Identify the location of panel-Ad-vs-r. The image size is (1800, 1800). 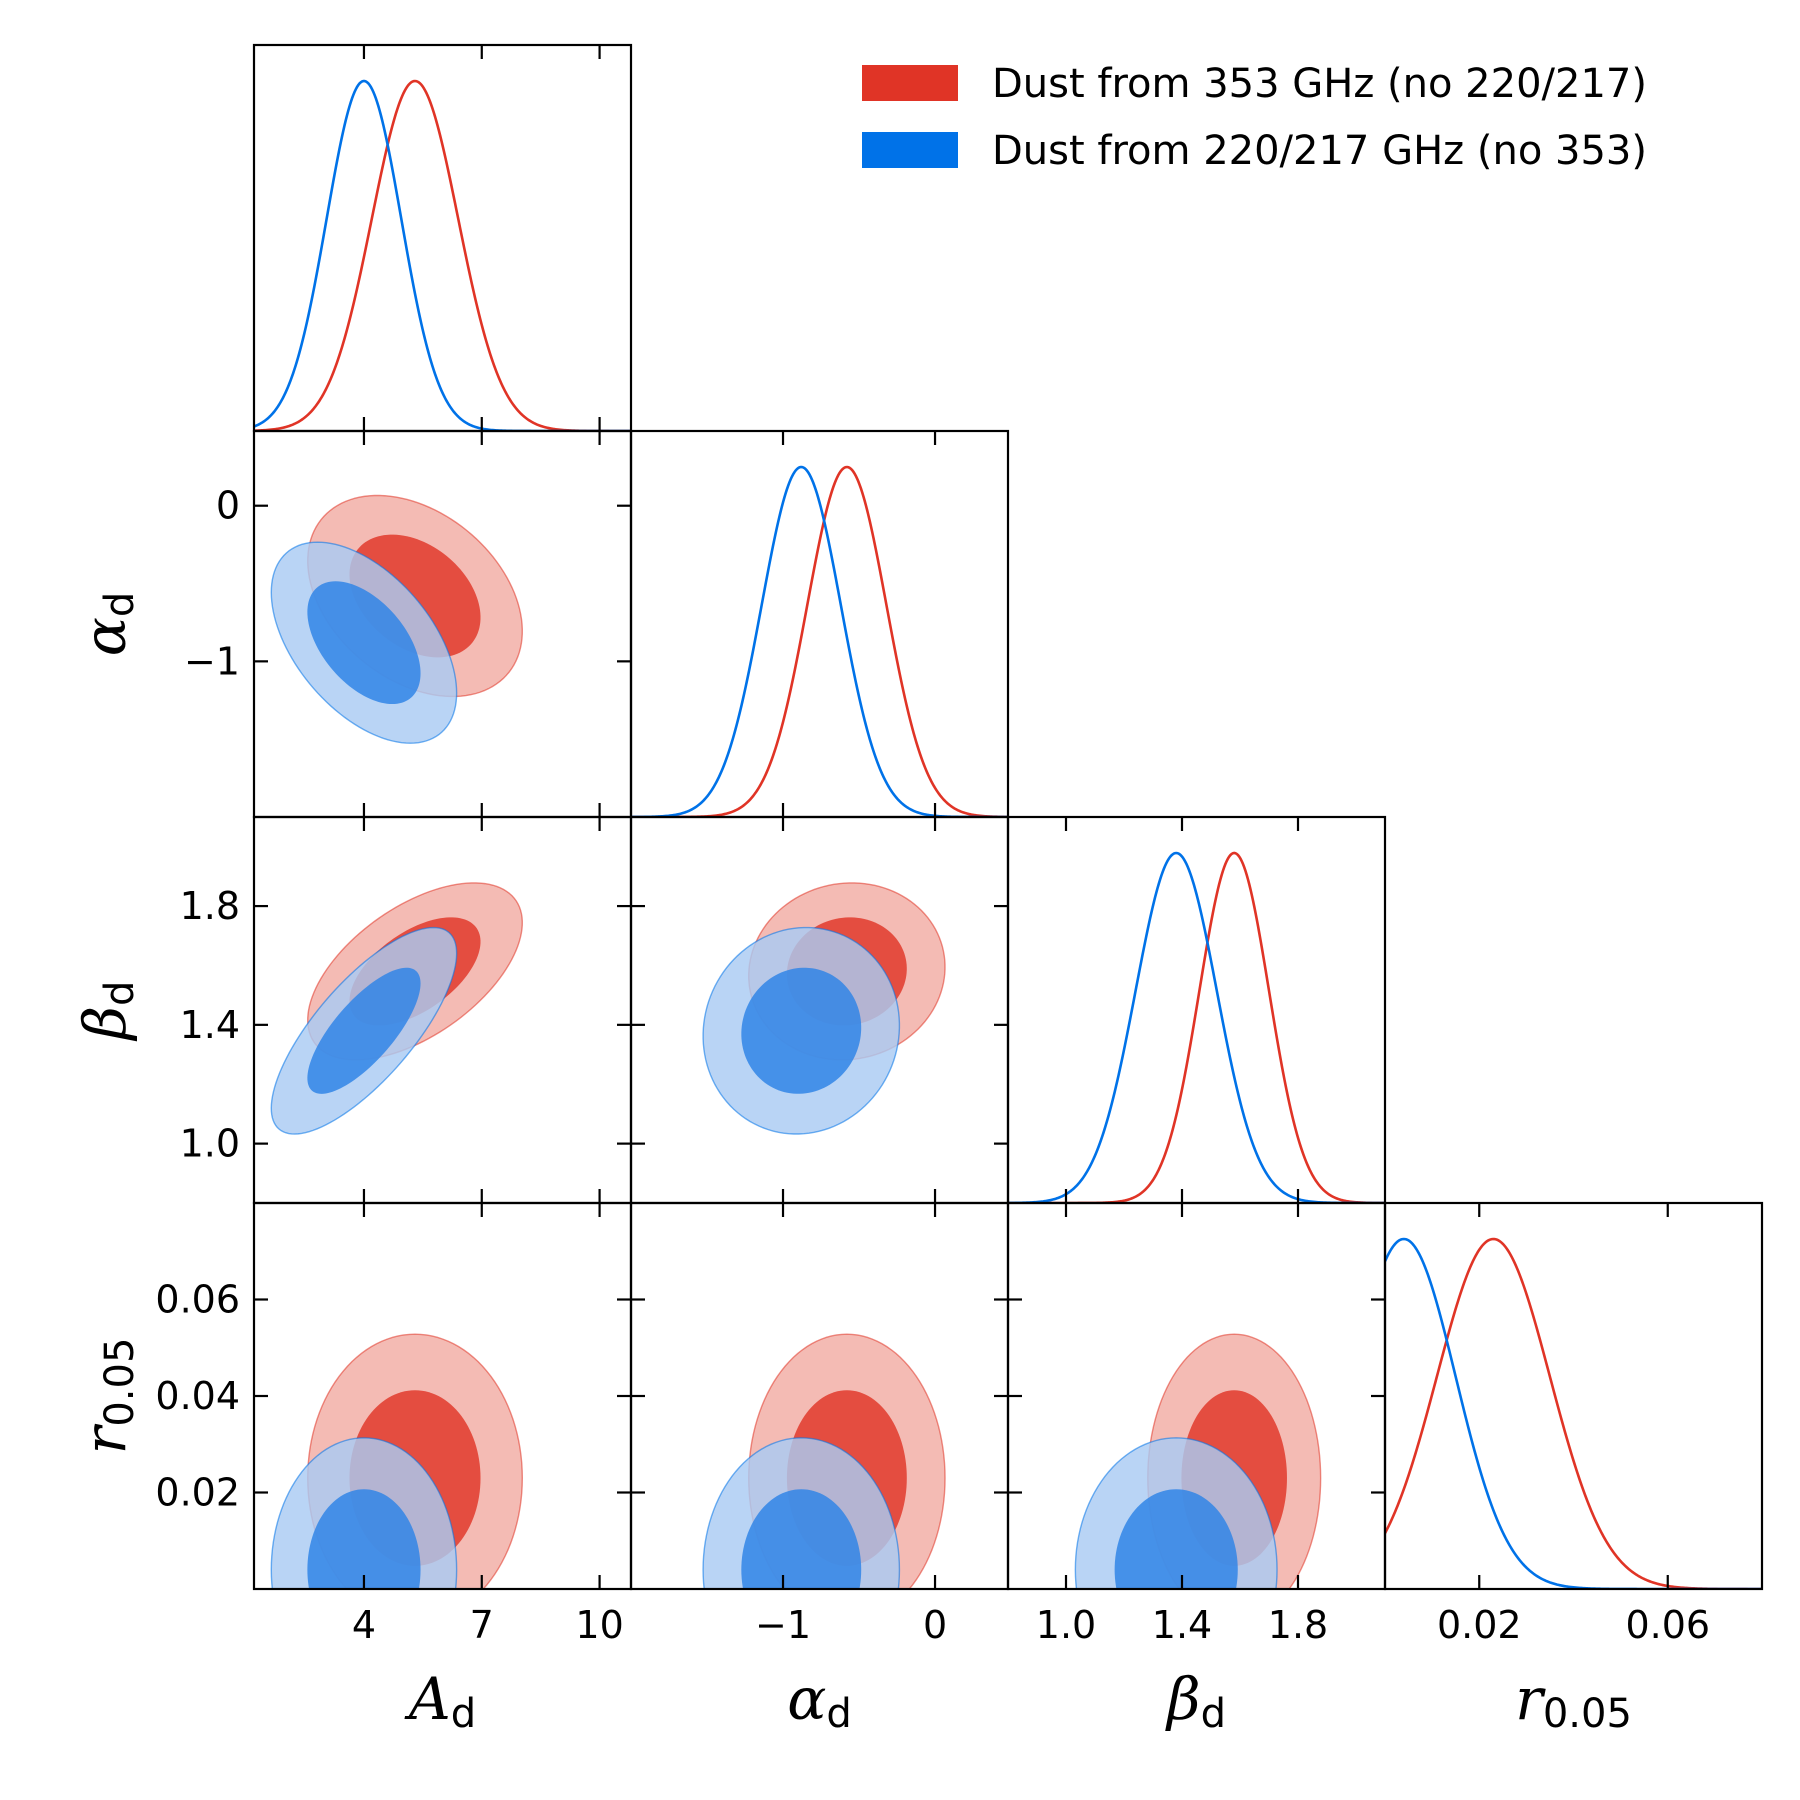
(397, 1461).